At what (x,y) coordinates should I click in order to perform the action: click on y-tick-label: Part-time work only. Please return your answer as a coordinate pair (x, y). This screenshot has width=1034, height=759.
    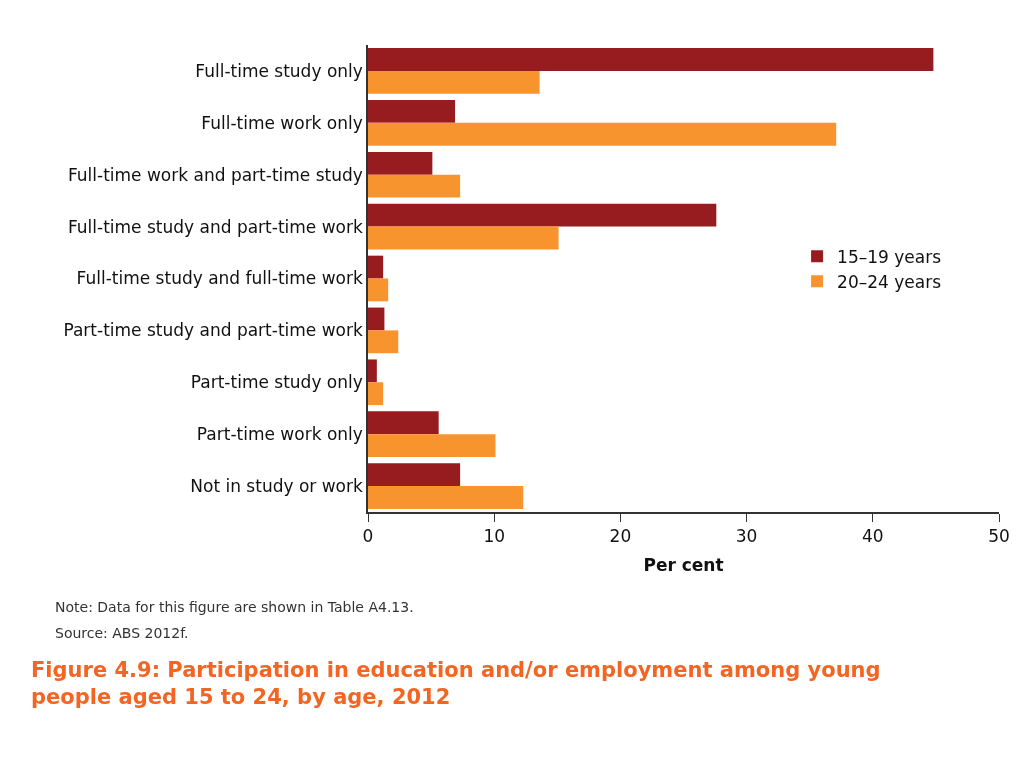
    Looking at the image, I should click on (279, 434).